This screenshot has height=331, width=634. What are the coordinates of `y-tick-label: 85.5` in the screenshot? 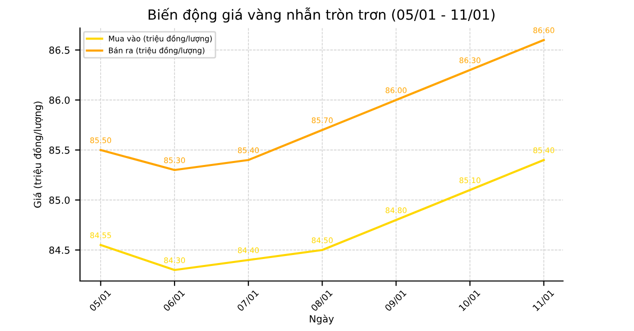 It's located at (59, 150).